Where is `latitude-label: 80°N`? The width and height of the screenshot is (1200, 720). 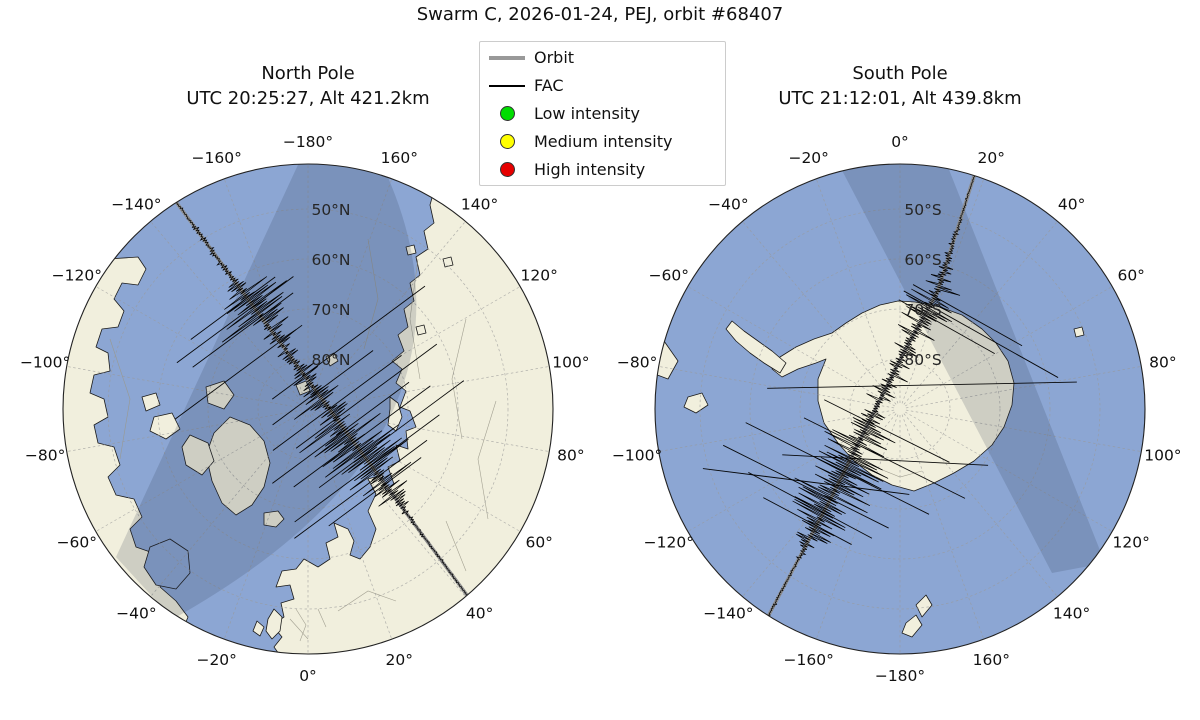 latitude-label: 80°N is located at coordinates (330, 360).